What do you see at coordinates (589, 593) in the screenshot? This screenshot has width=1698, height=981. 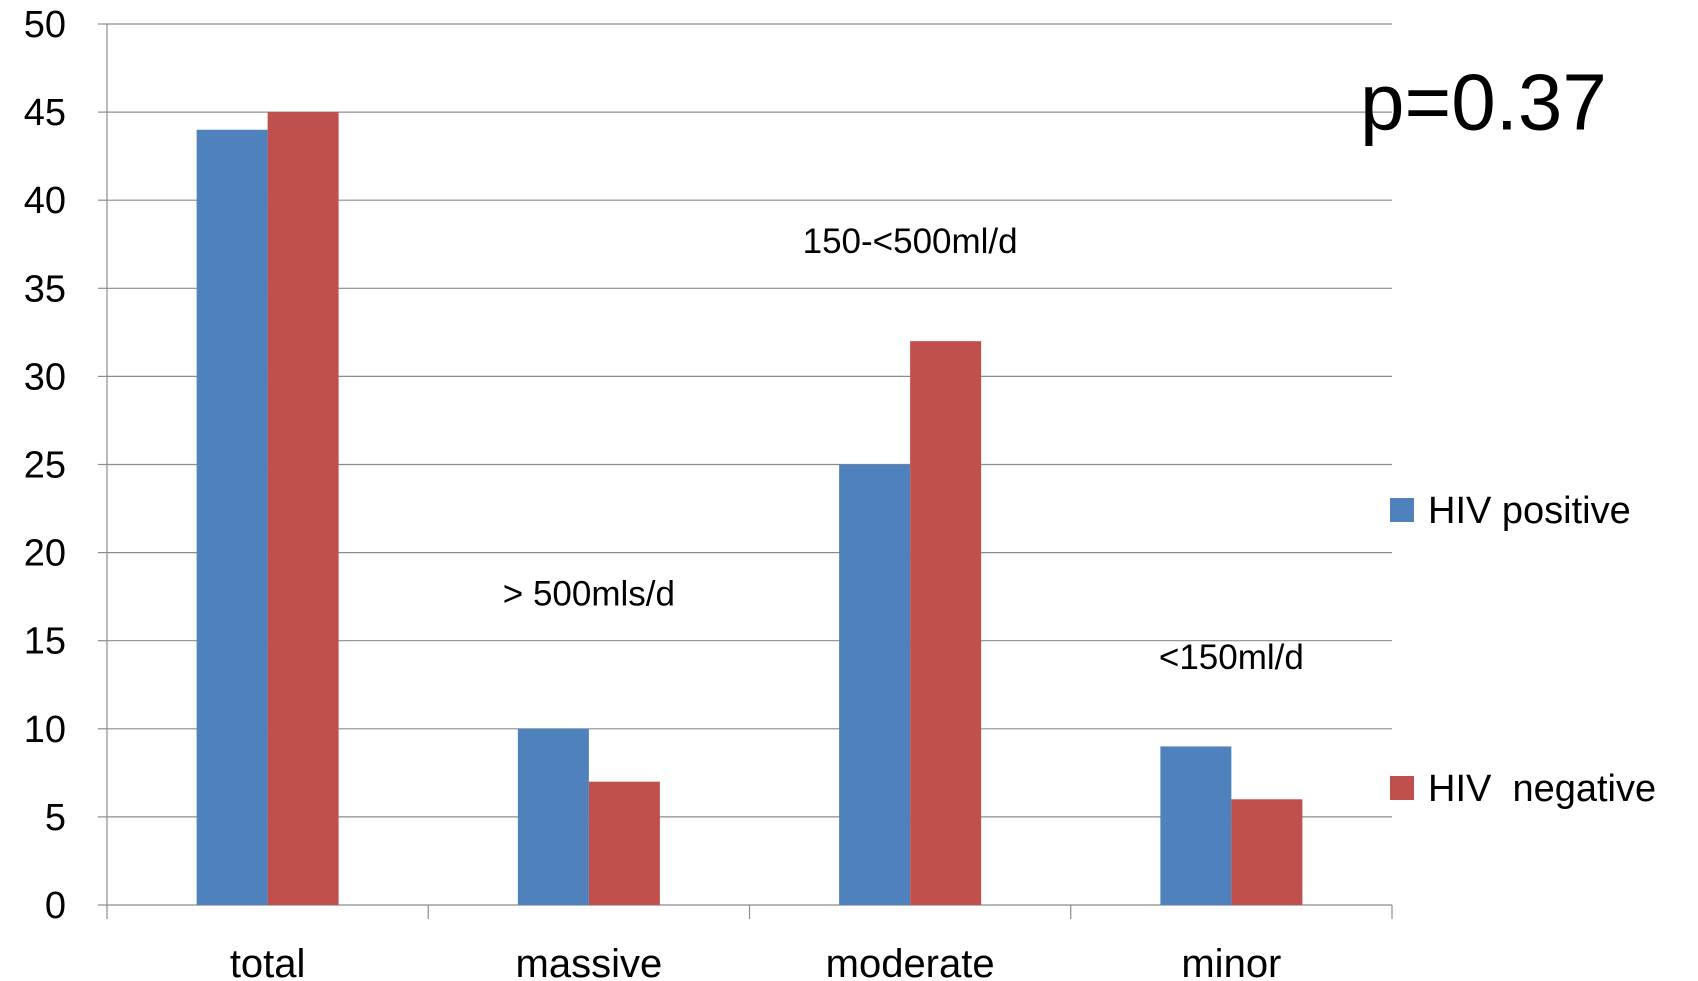 I see `annotation: > 500mls/d` at bounding box center [589, 593].